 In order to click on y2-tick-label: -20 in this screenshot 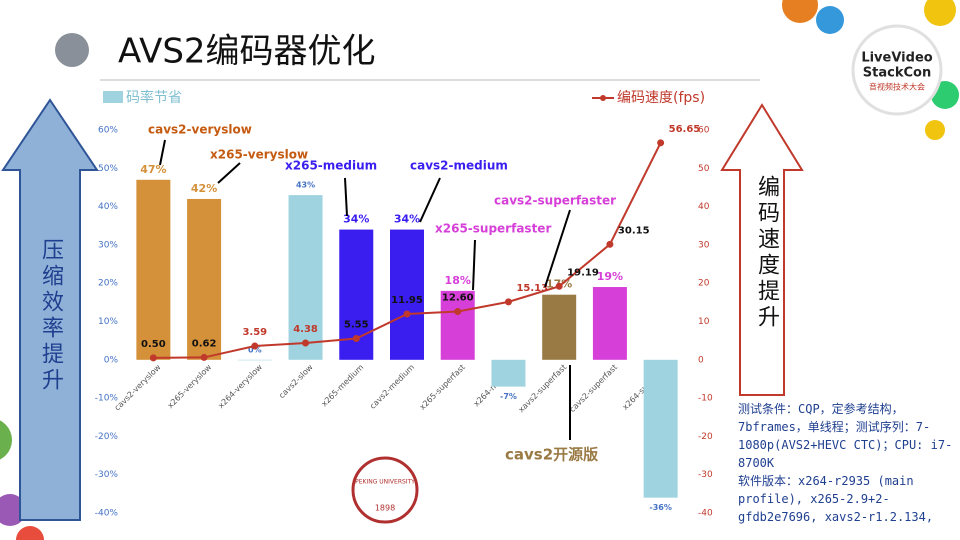, I will do `click(705, 437)`.